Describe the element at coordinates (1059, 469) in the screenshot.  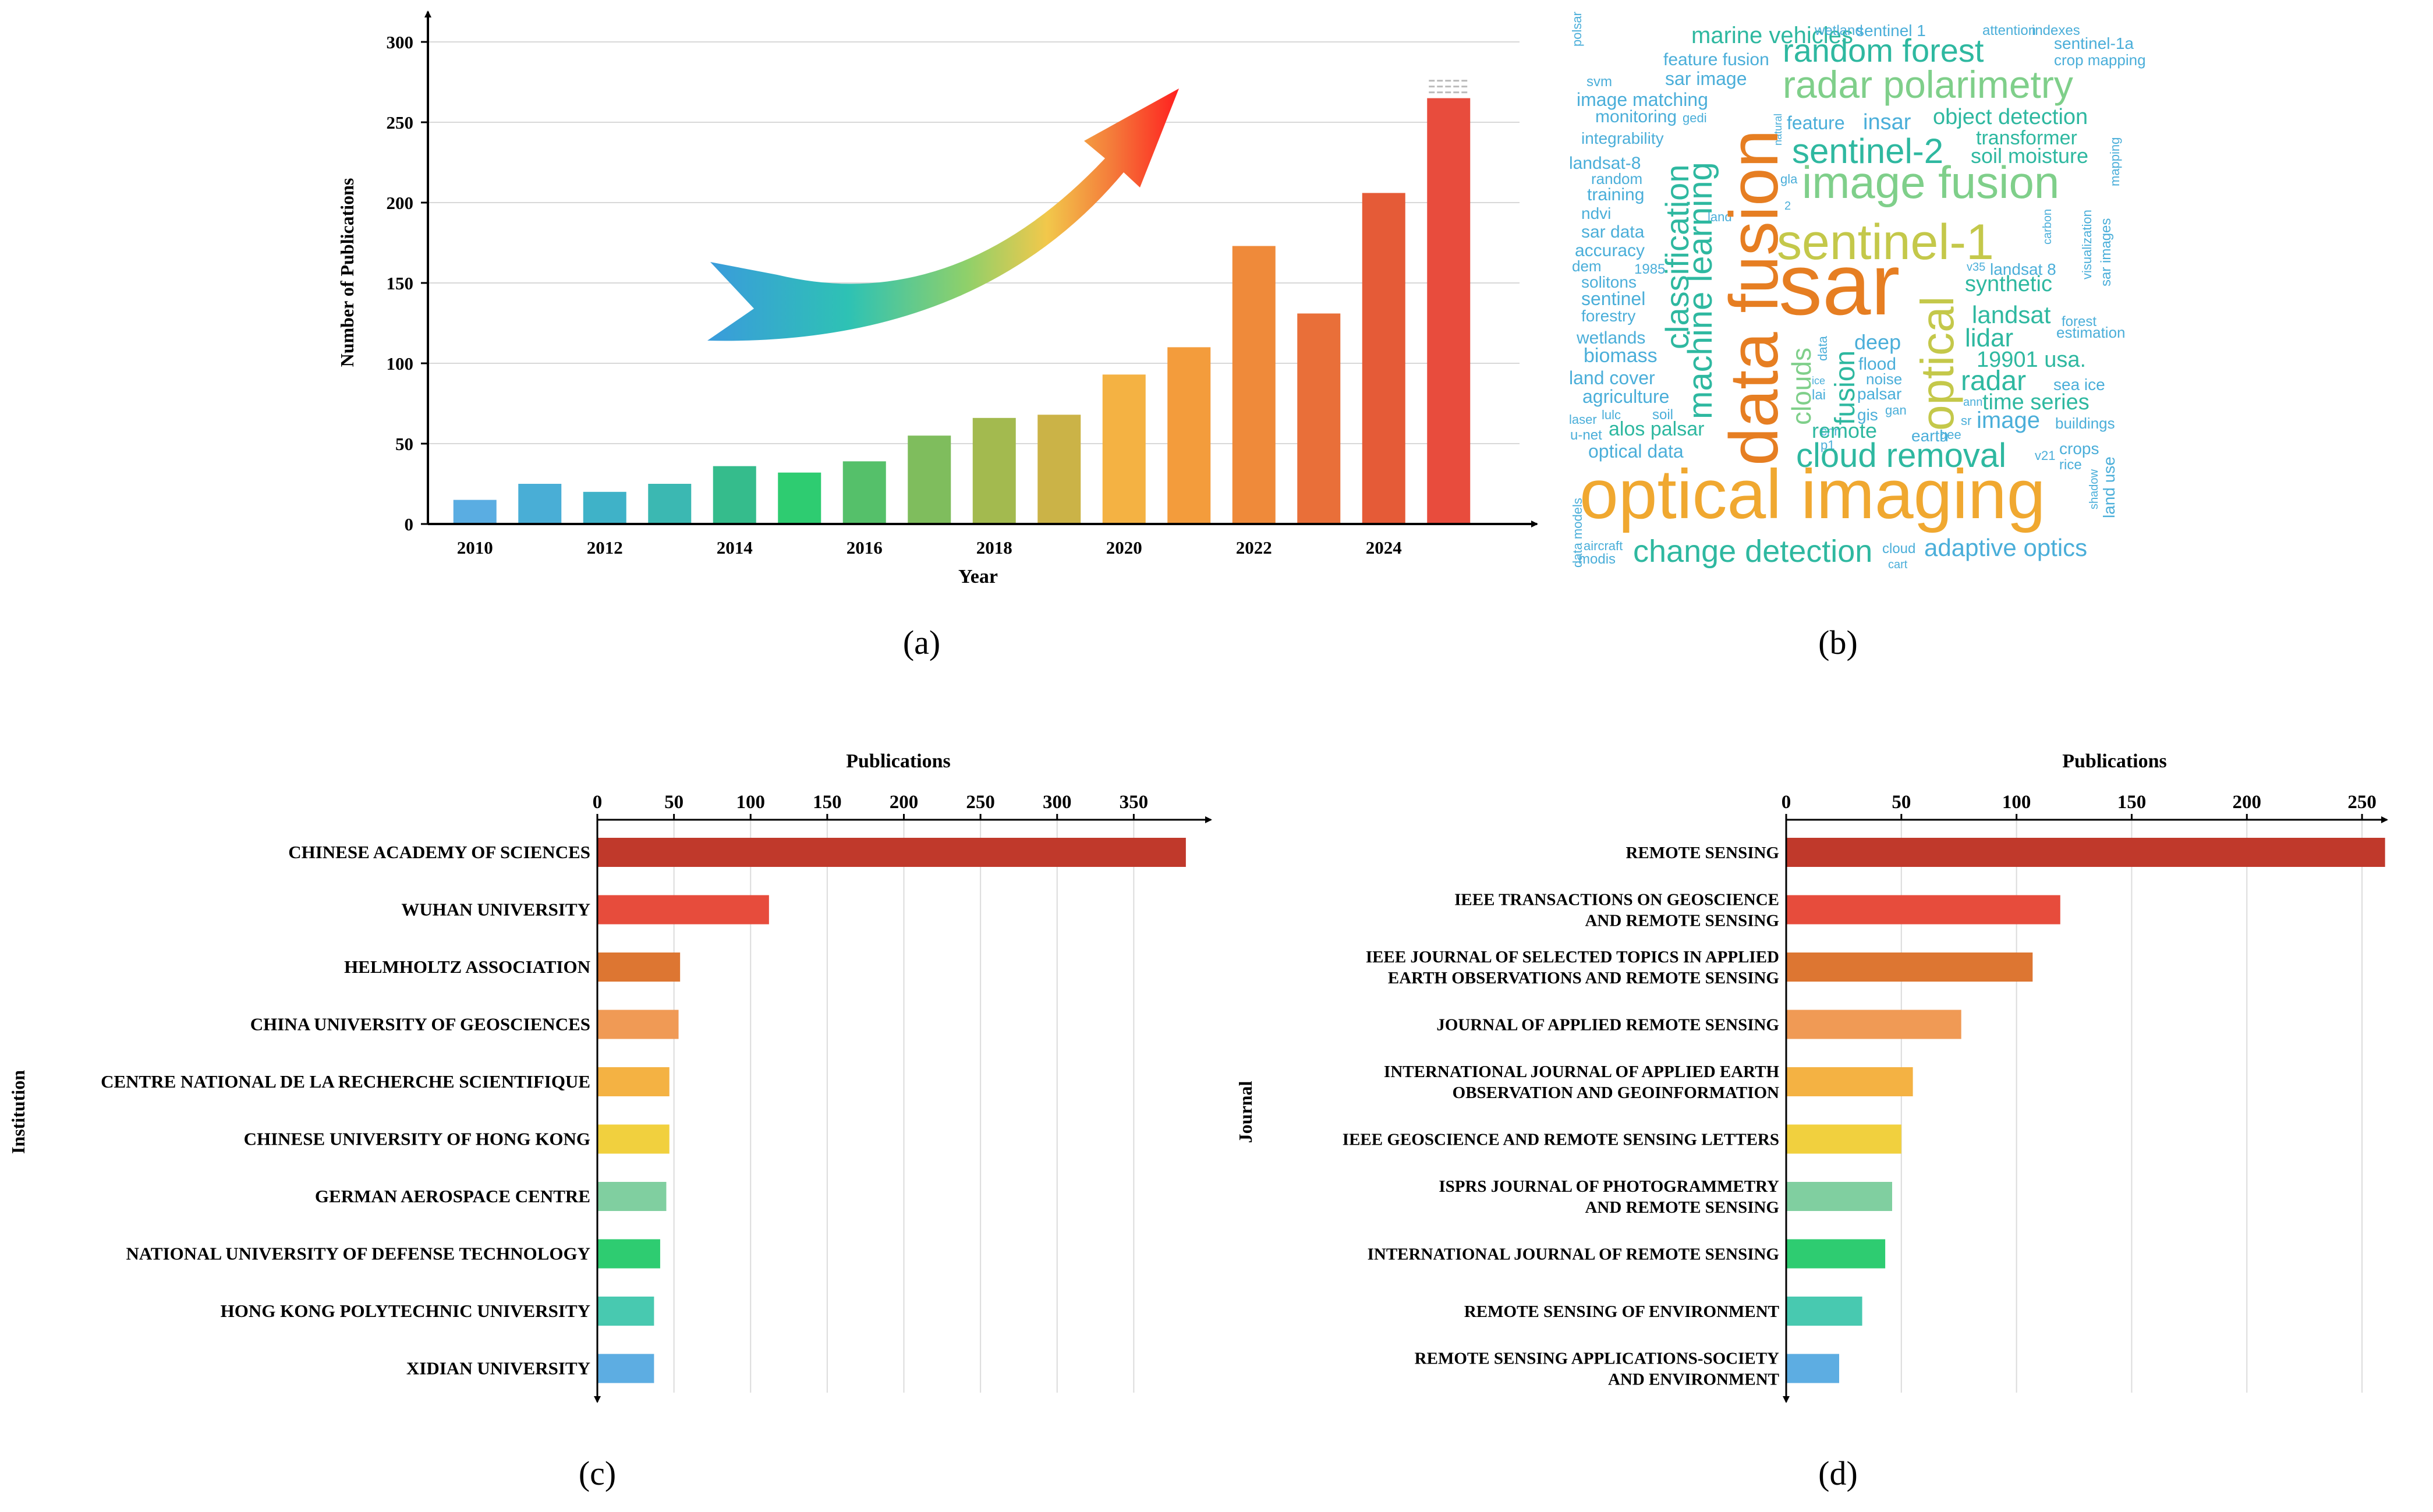
I see `bar-2019` at that location.